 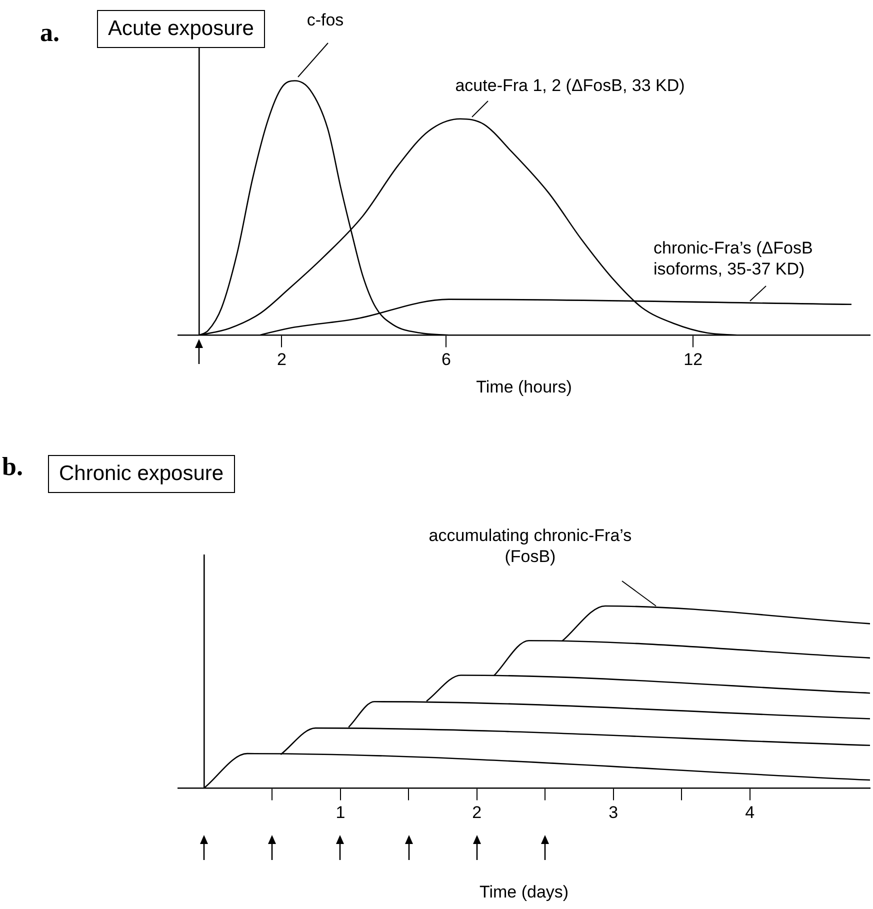 What do you see at coordinates (325, 20) in the screenshot?
I see `text: c-fos` at bounding box center [325, 20].